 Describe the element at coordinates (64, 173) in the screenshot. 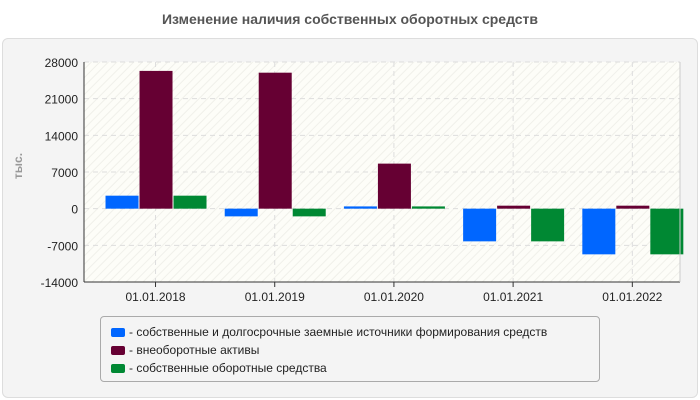

I see `y-tick-label: 7000` at that location.